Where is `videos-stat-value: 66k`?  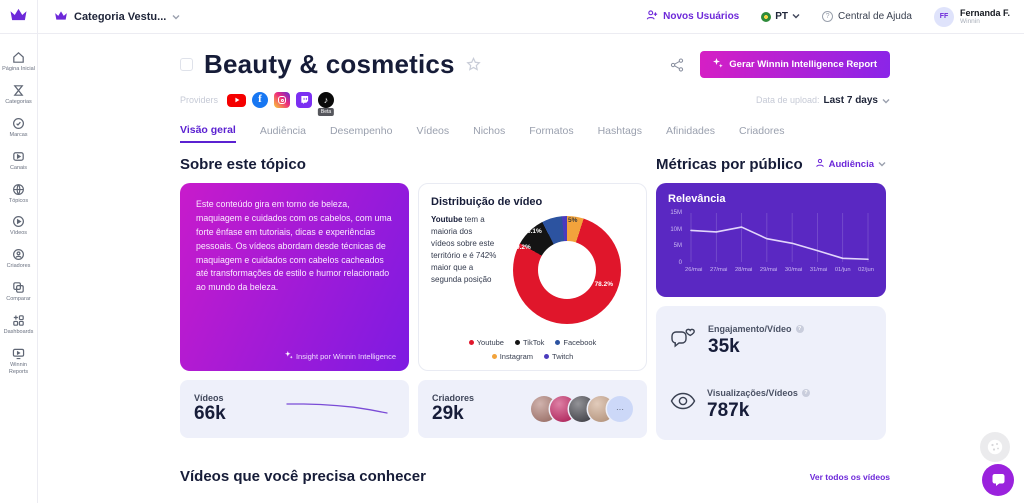
videos-stat-value: 66k is located at coordinates (210, 413).